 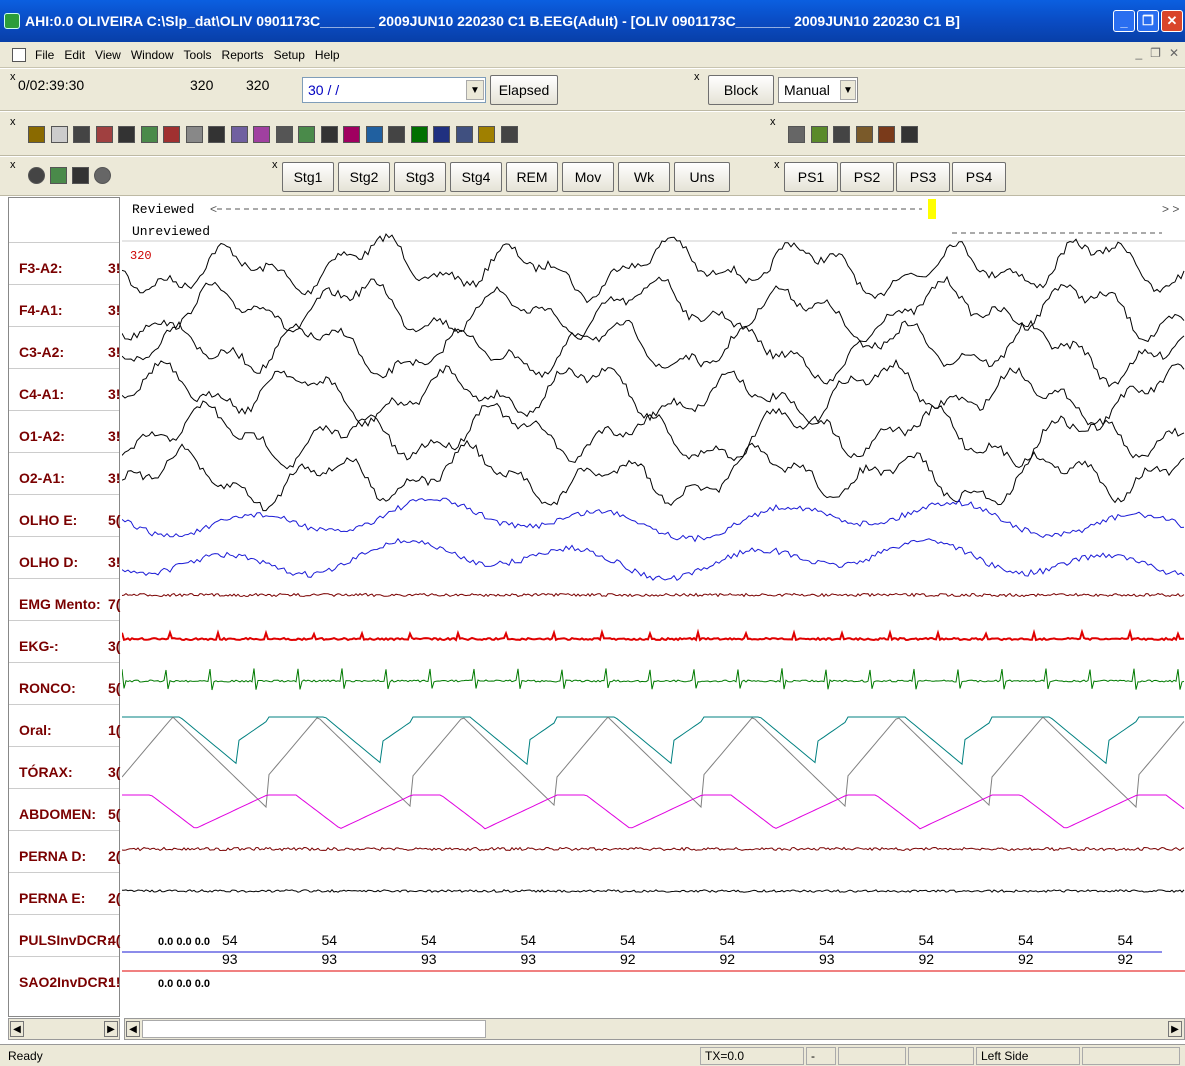 What do you see at coordinates (42, 394) in the screenshot?
I see `channel-label: C4-A1:` at bounding box center [42, 394].